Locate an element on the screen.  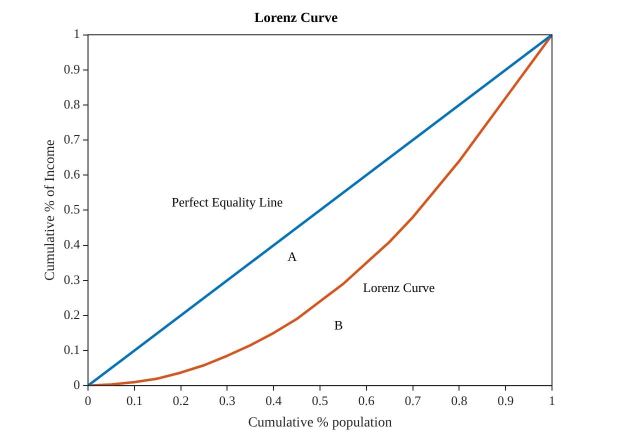
annotation: Perfect Equality Line is located at coordinates (228, 202).